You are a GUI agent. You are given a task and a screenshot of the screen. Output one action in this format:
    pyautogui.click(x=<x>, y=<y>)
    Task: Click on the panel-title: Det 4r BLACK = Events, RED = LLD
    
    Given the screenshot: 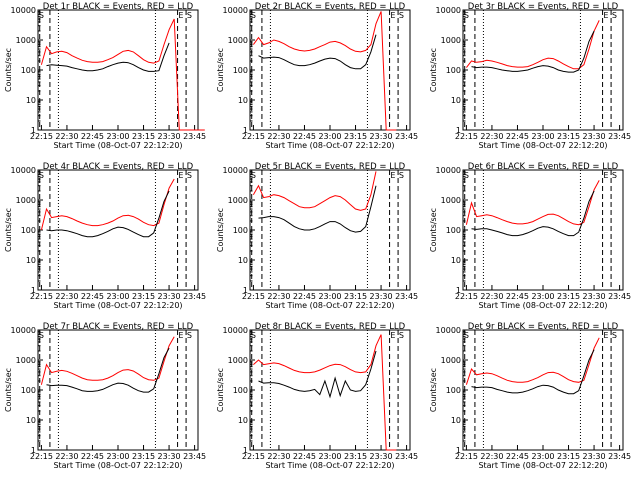 What is the action you would take?
    pyautogui.click(x=118, y=167)
    